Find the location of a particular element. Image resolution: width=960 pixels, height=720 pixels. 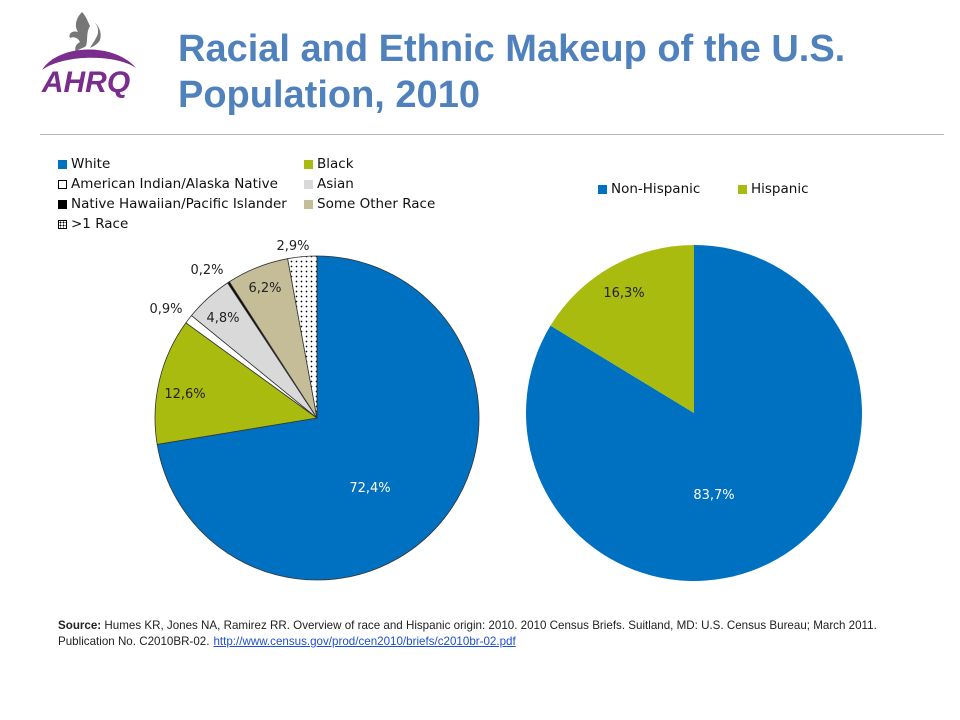

legend-item-asian: Asian is located at coordinates (329, 184).